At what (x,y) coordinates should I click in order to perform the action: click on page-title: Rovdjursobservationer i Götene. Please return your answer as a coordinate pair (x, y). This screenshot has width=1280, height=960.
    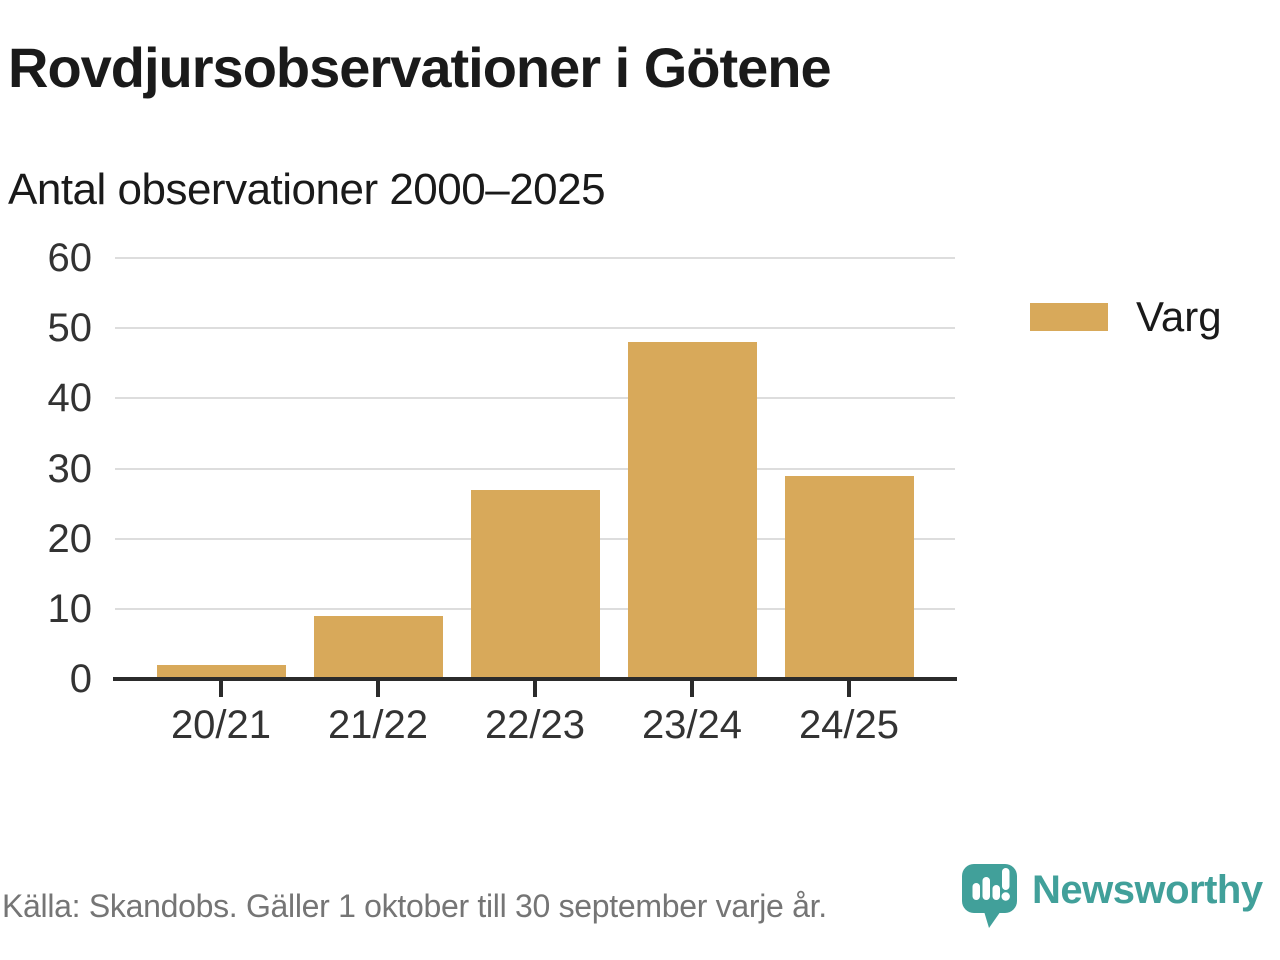
    Looking at the image, I should click on (420, 67).